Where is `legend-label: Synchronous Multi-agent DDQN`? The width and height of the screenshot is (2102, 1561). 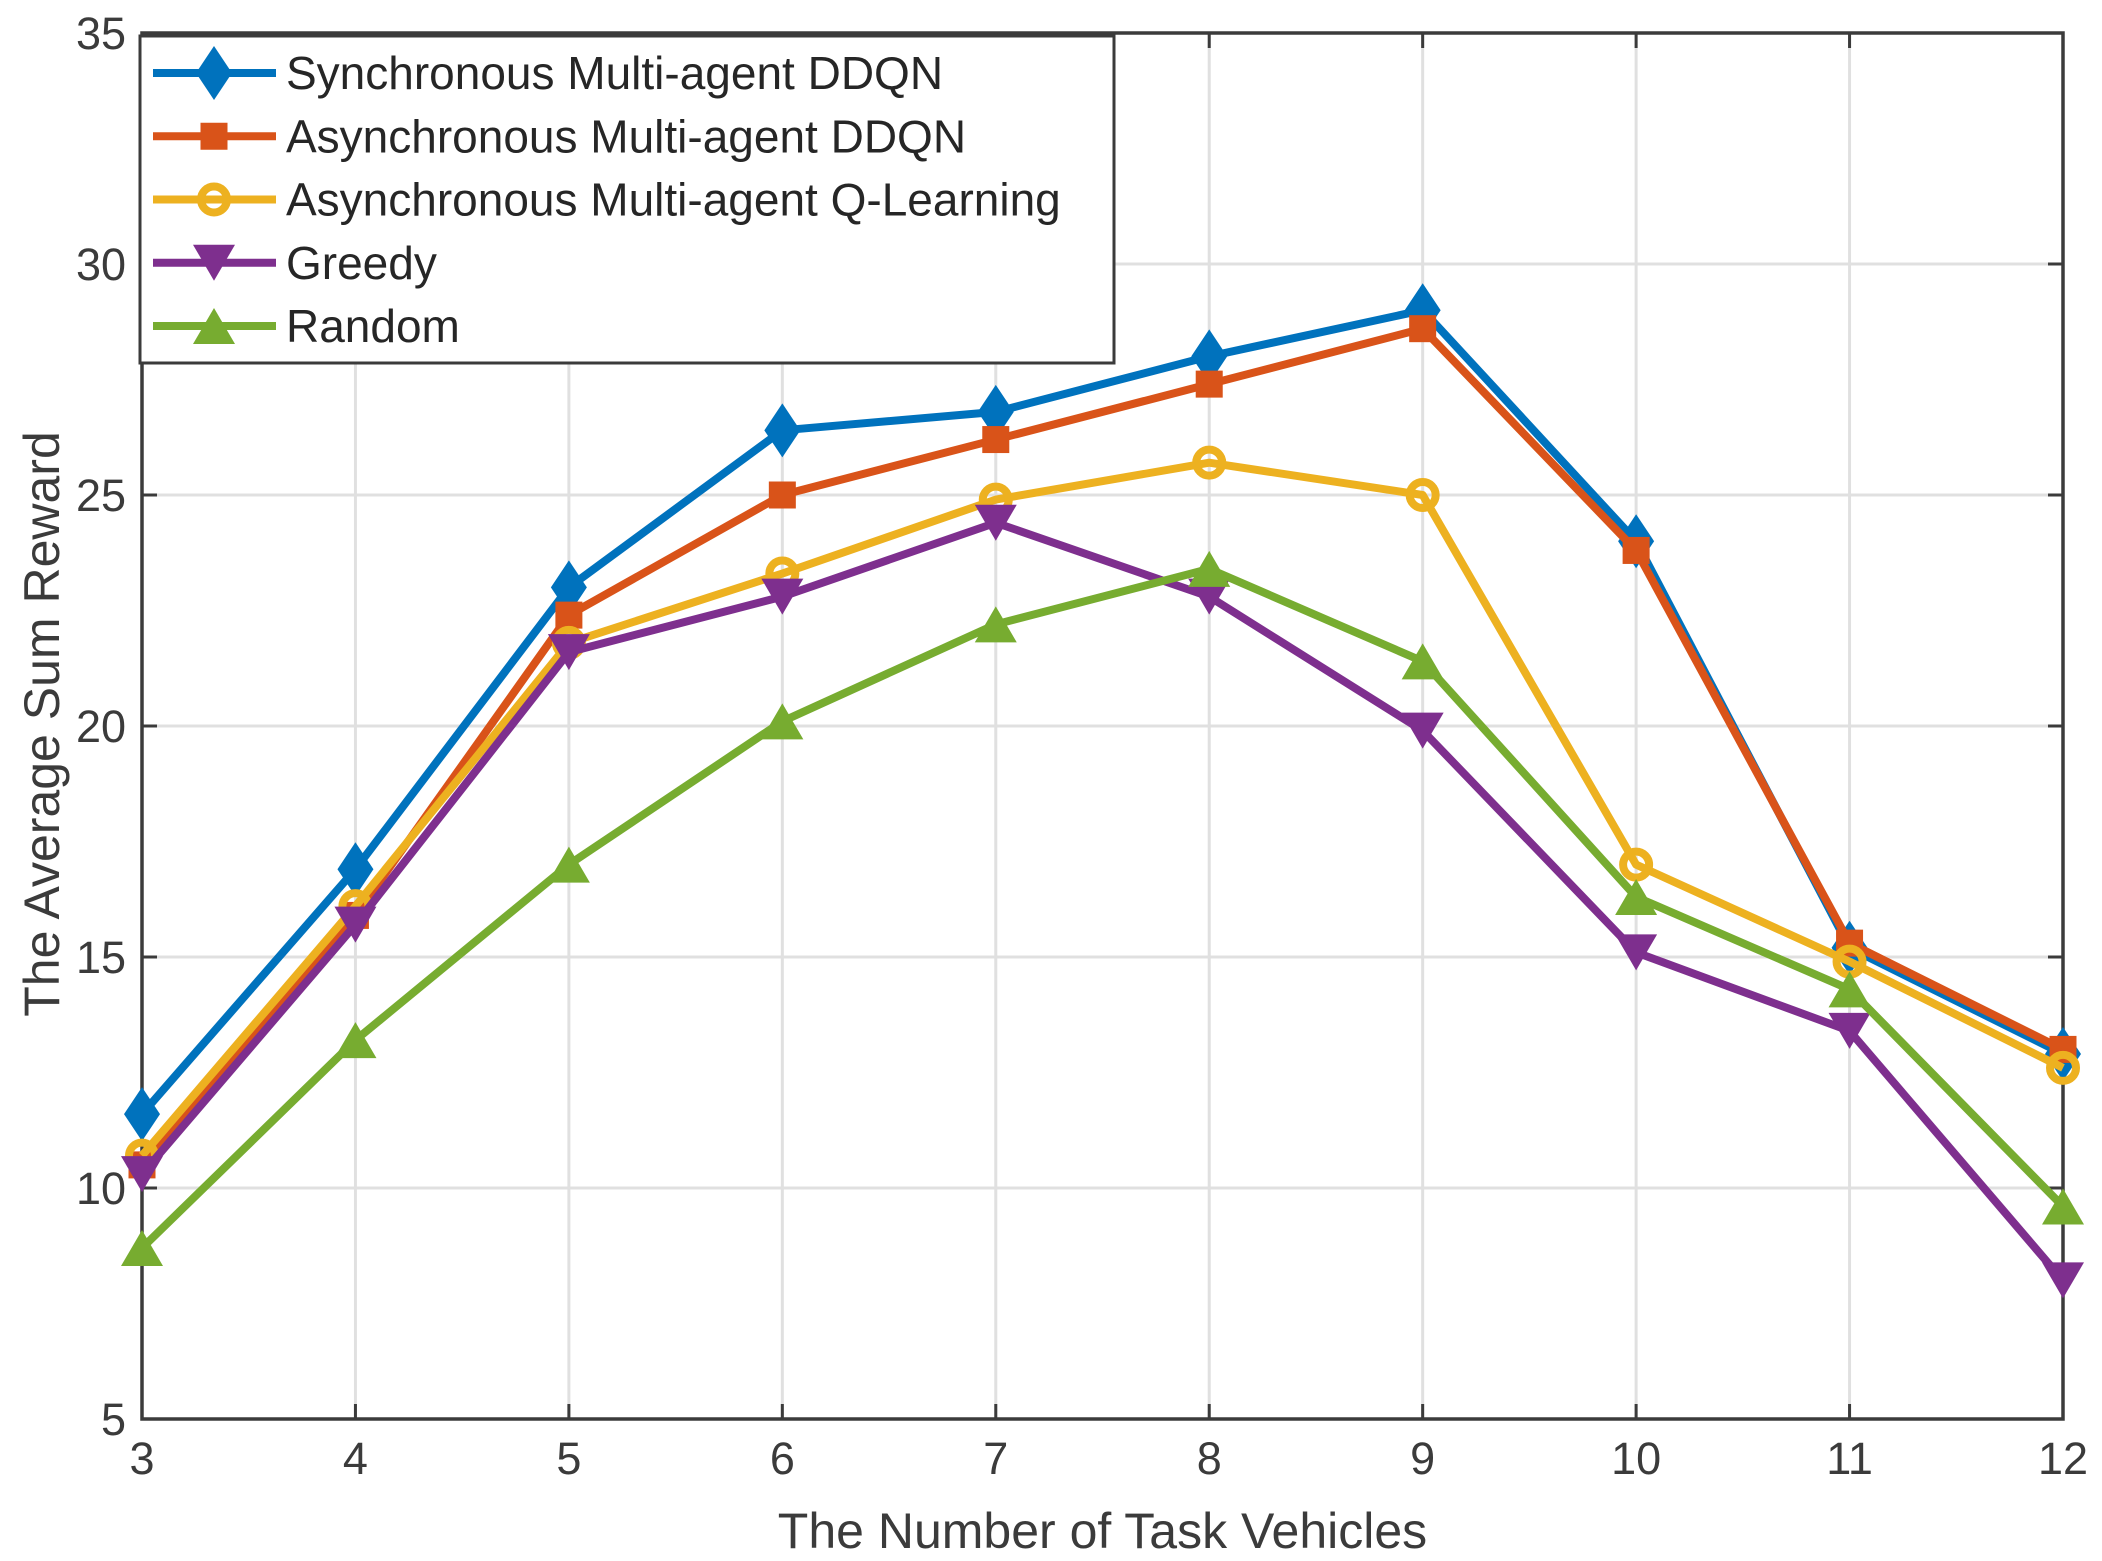 legend-label: Synchronous Multi-agent DDQN is located at coordinates (614, 73).